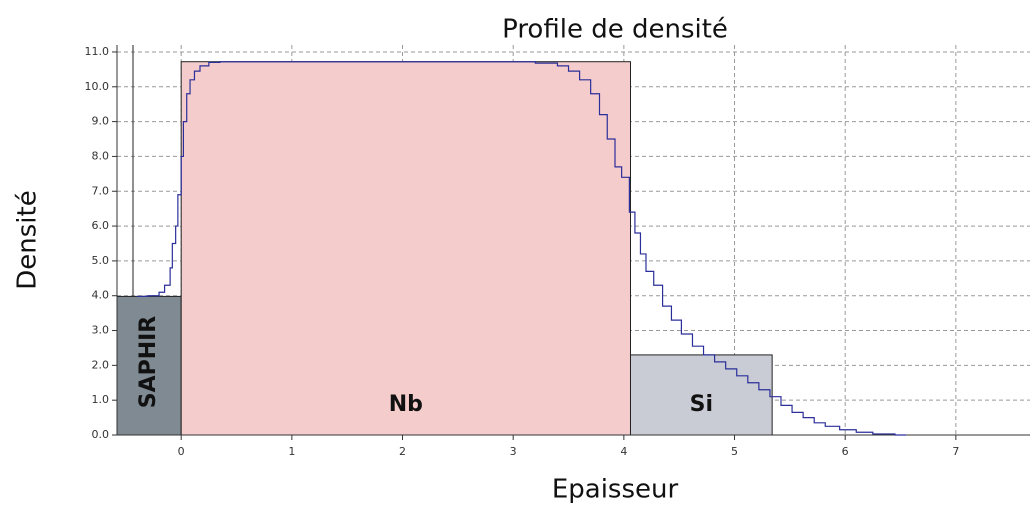 The image size is (1031, 506). I want to click on y-tick-label: 5.0, so click(101, 260).